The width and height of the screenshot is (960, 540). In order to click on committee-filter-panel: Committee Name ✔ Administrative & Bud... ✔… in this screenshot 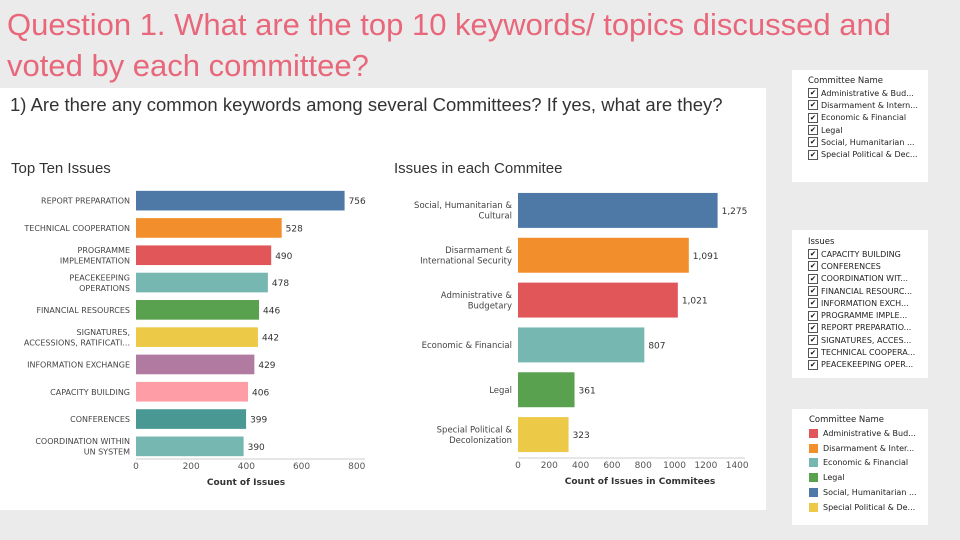, I will do `click(860, 126)`.